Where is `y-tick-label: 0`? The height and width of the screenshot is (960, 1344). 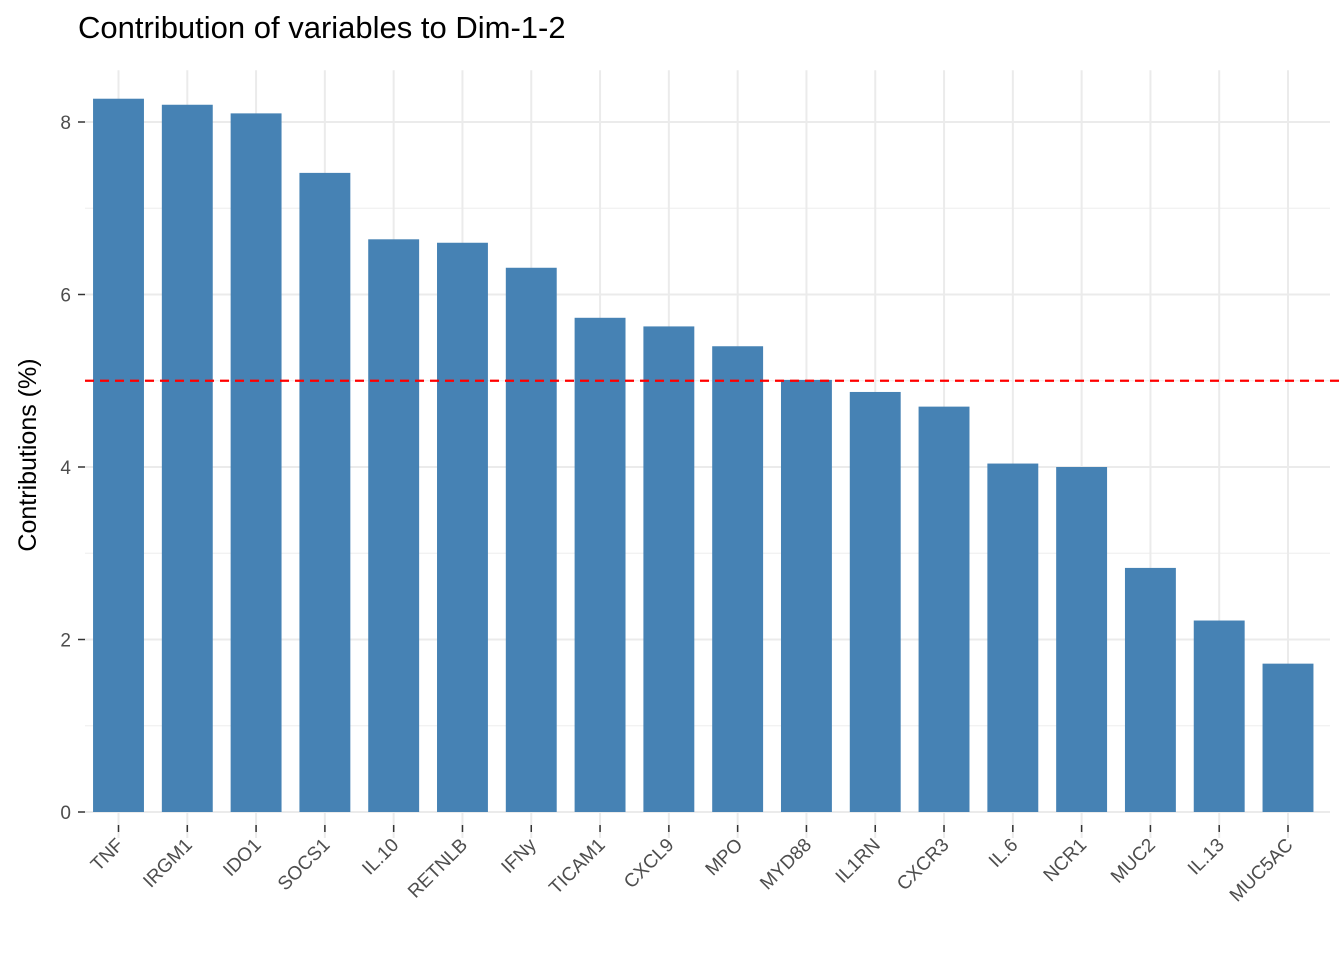
y-tick-label: 0 is located at coordinates (65, 813).